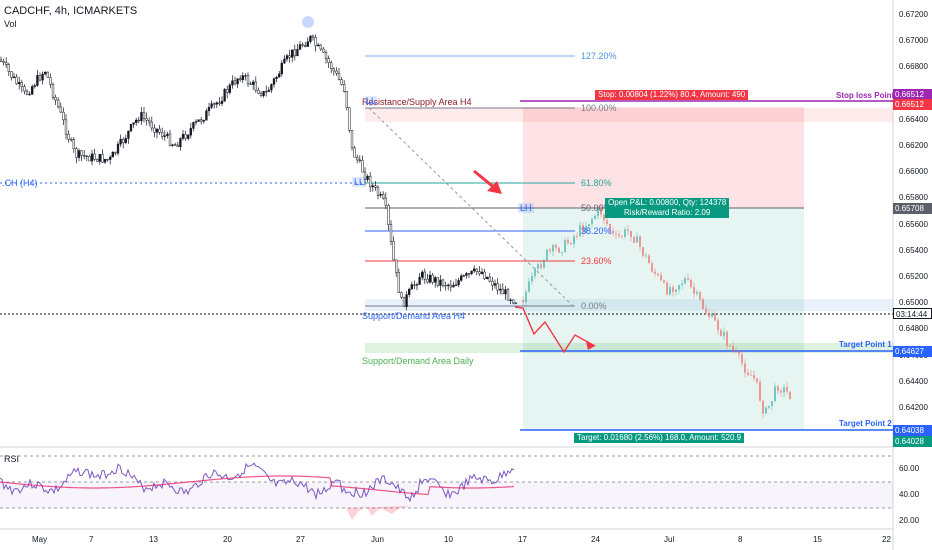 The height and width of the screenshot is (550, 932). Describe the element at coordinates (71, 11) in the screenshot. I see `symbol-title: CADCHF, 4h, ICMARKETS` at that location.